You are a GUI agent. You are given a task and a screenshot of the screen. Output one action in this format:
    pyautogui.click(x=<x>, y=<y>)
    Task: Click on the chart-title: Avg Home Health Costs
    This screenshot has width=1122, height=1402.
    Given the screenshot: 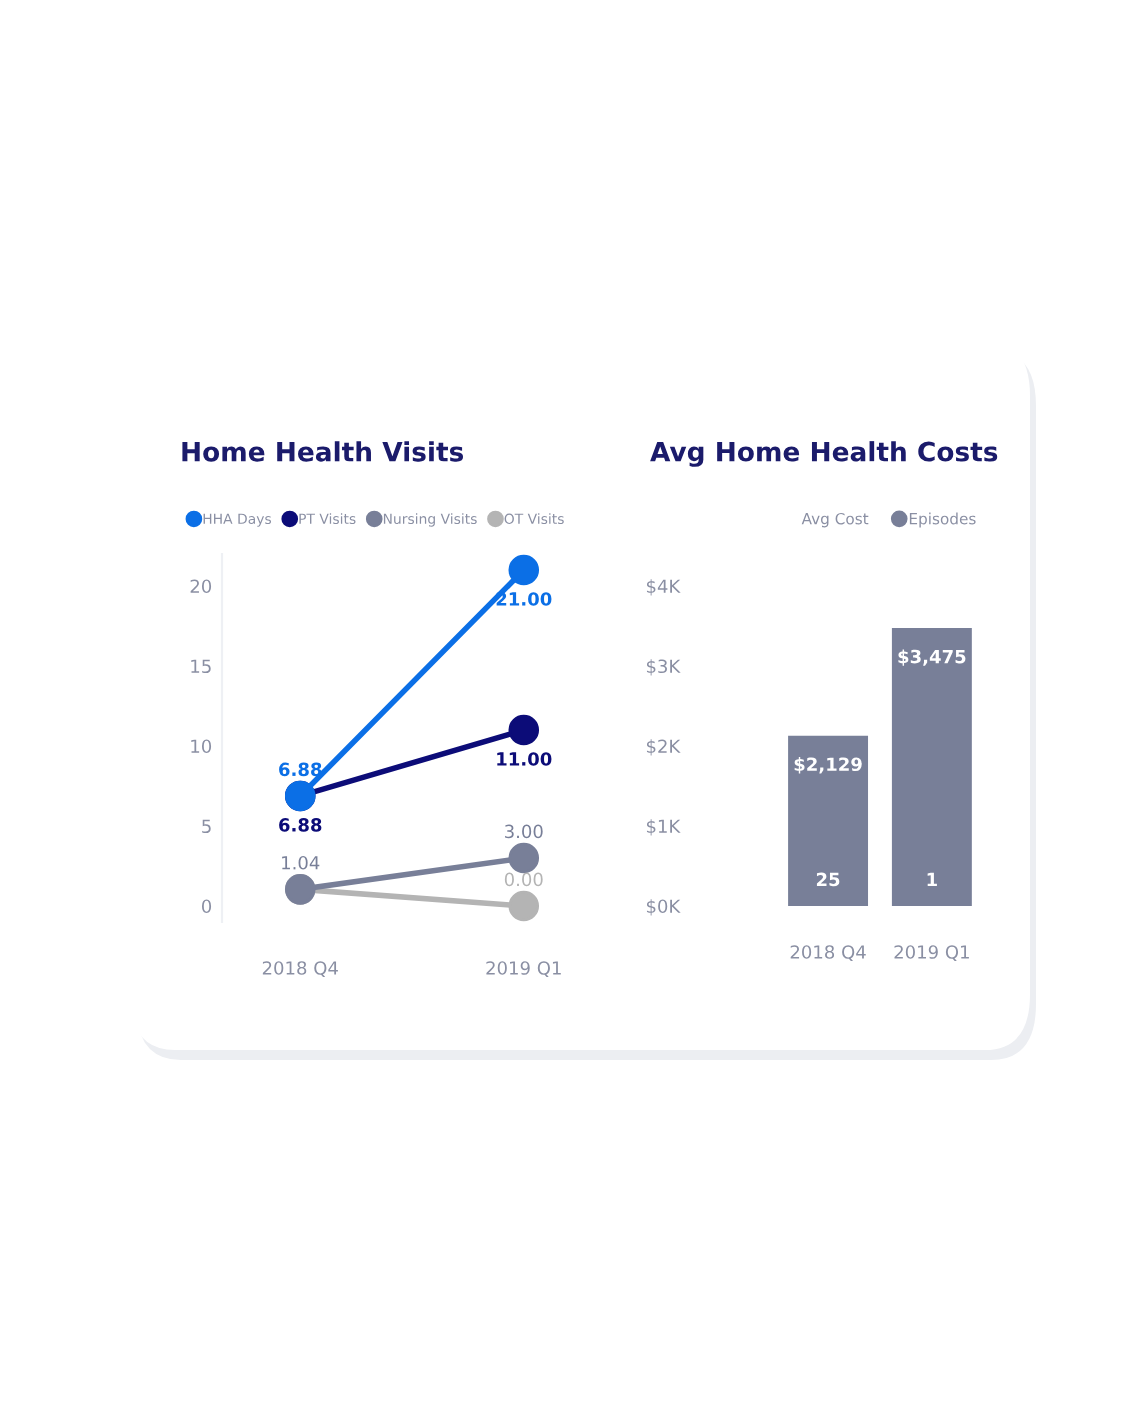 What is the action you would take?
    pyautogui.click(x=824, y=454)
    